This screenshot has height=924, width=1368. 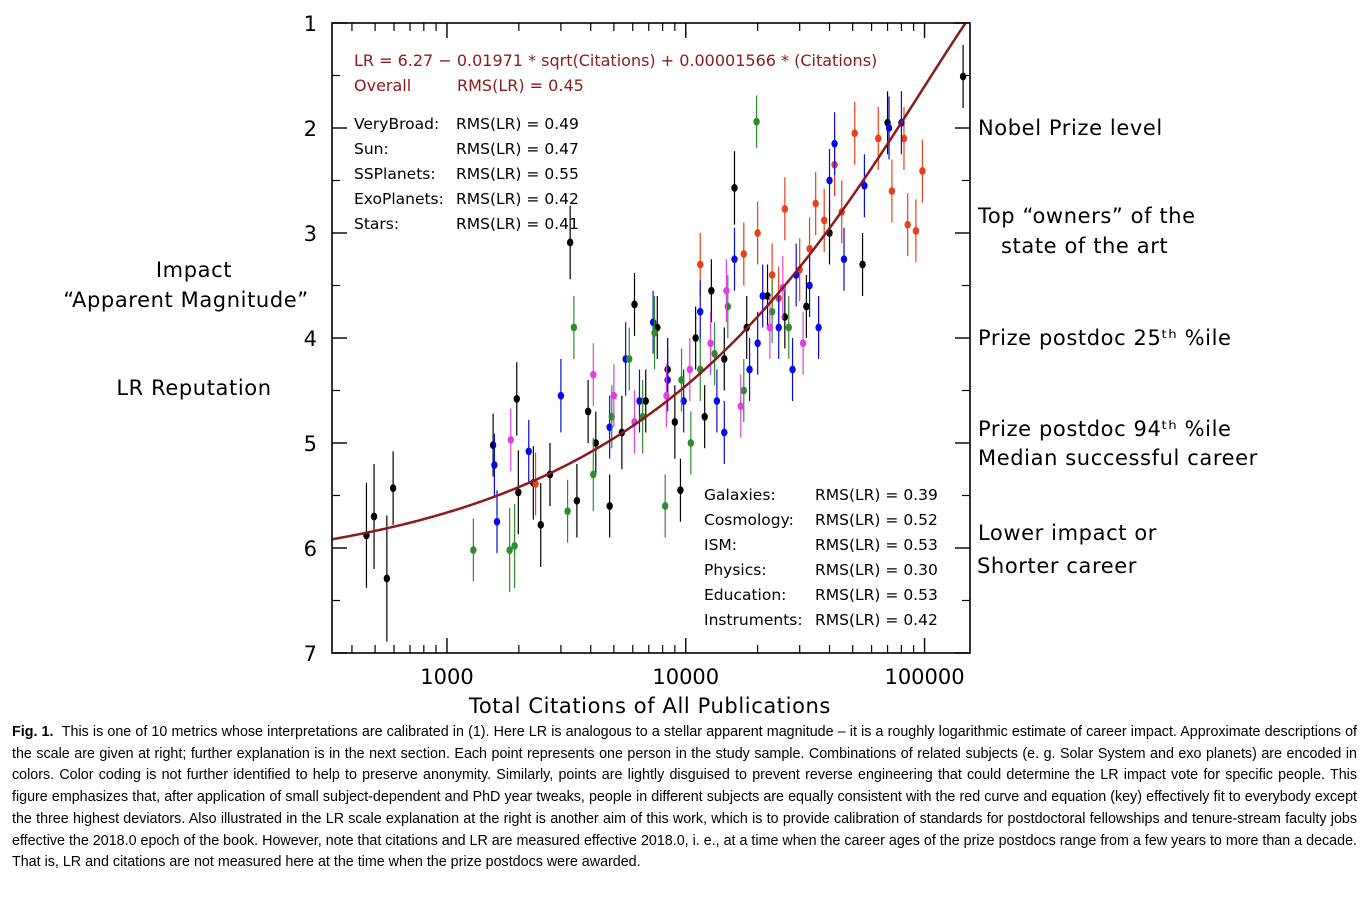 What do you see at coordinates (376, 224) in the screenshot?
I see `rms-subject-label: Stars:` at bounding box center [376, 224].